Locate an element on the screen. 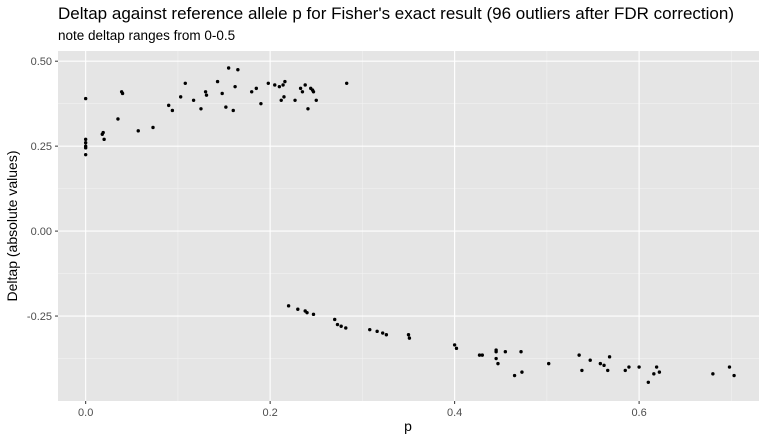  x-tick-label: 0.2 is located at coordinates (269, 413).